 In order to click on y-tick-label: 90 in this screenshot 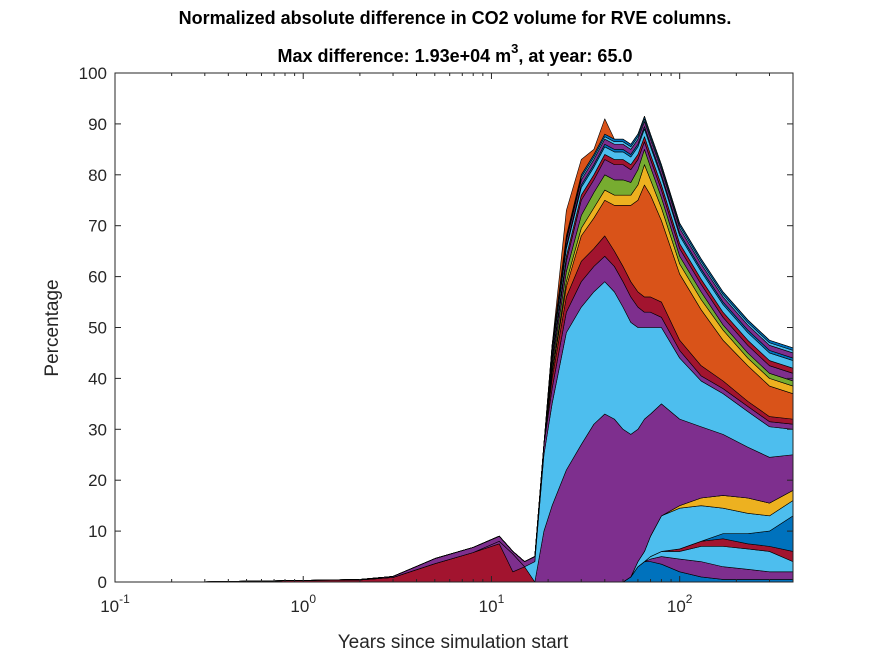, I will do `click(97, 124)`.